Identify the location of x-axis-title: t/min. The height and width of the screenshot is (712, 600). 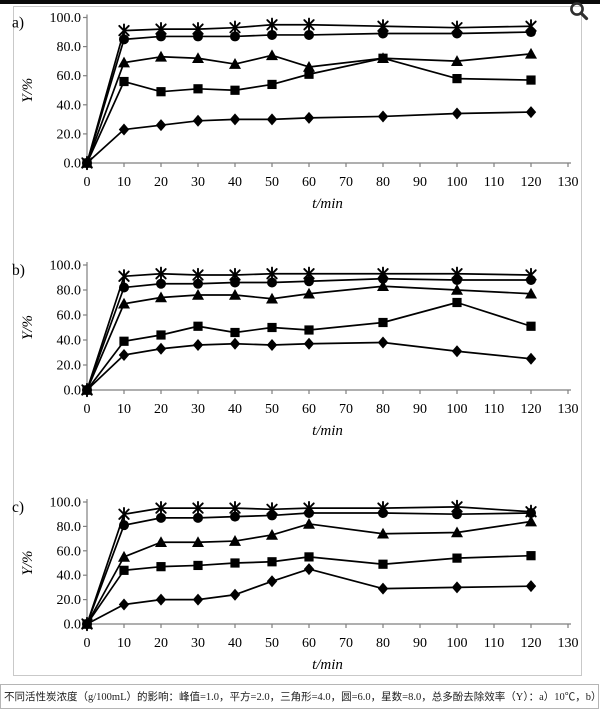
(327, 431).